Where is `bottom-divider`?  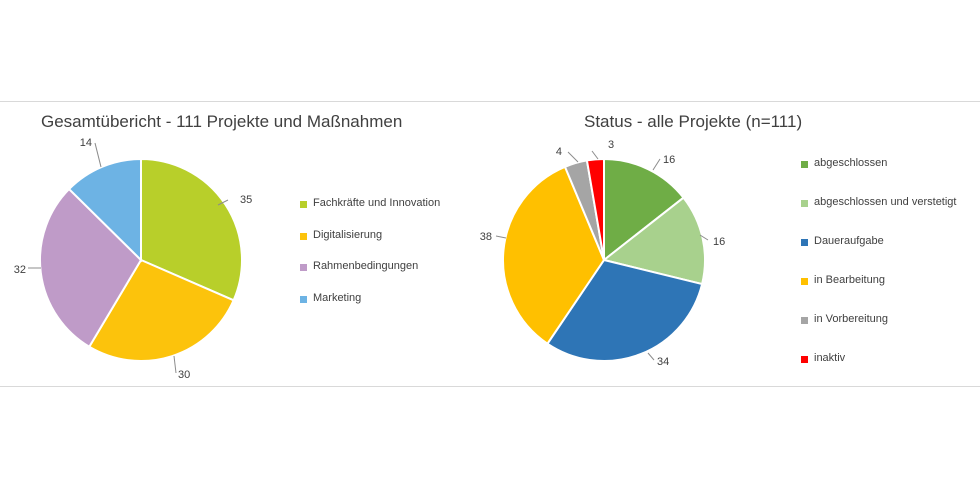
bottom-divider is located at coordinates (490, 386).